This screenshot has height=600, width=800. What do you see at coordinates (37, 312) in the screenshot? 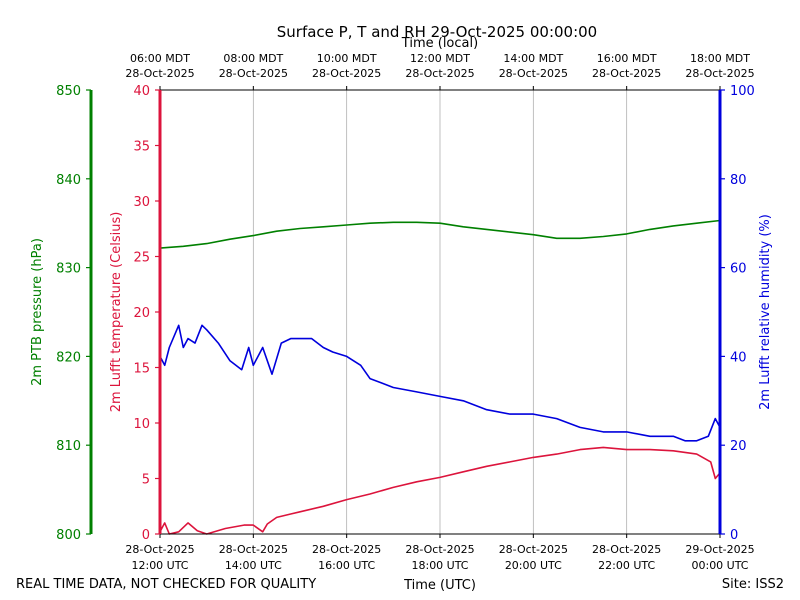
I see `y-axis-label-0: 2m PTB pressure (hPa)` at bounding box center [37, 312].